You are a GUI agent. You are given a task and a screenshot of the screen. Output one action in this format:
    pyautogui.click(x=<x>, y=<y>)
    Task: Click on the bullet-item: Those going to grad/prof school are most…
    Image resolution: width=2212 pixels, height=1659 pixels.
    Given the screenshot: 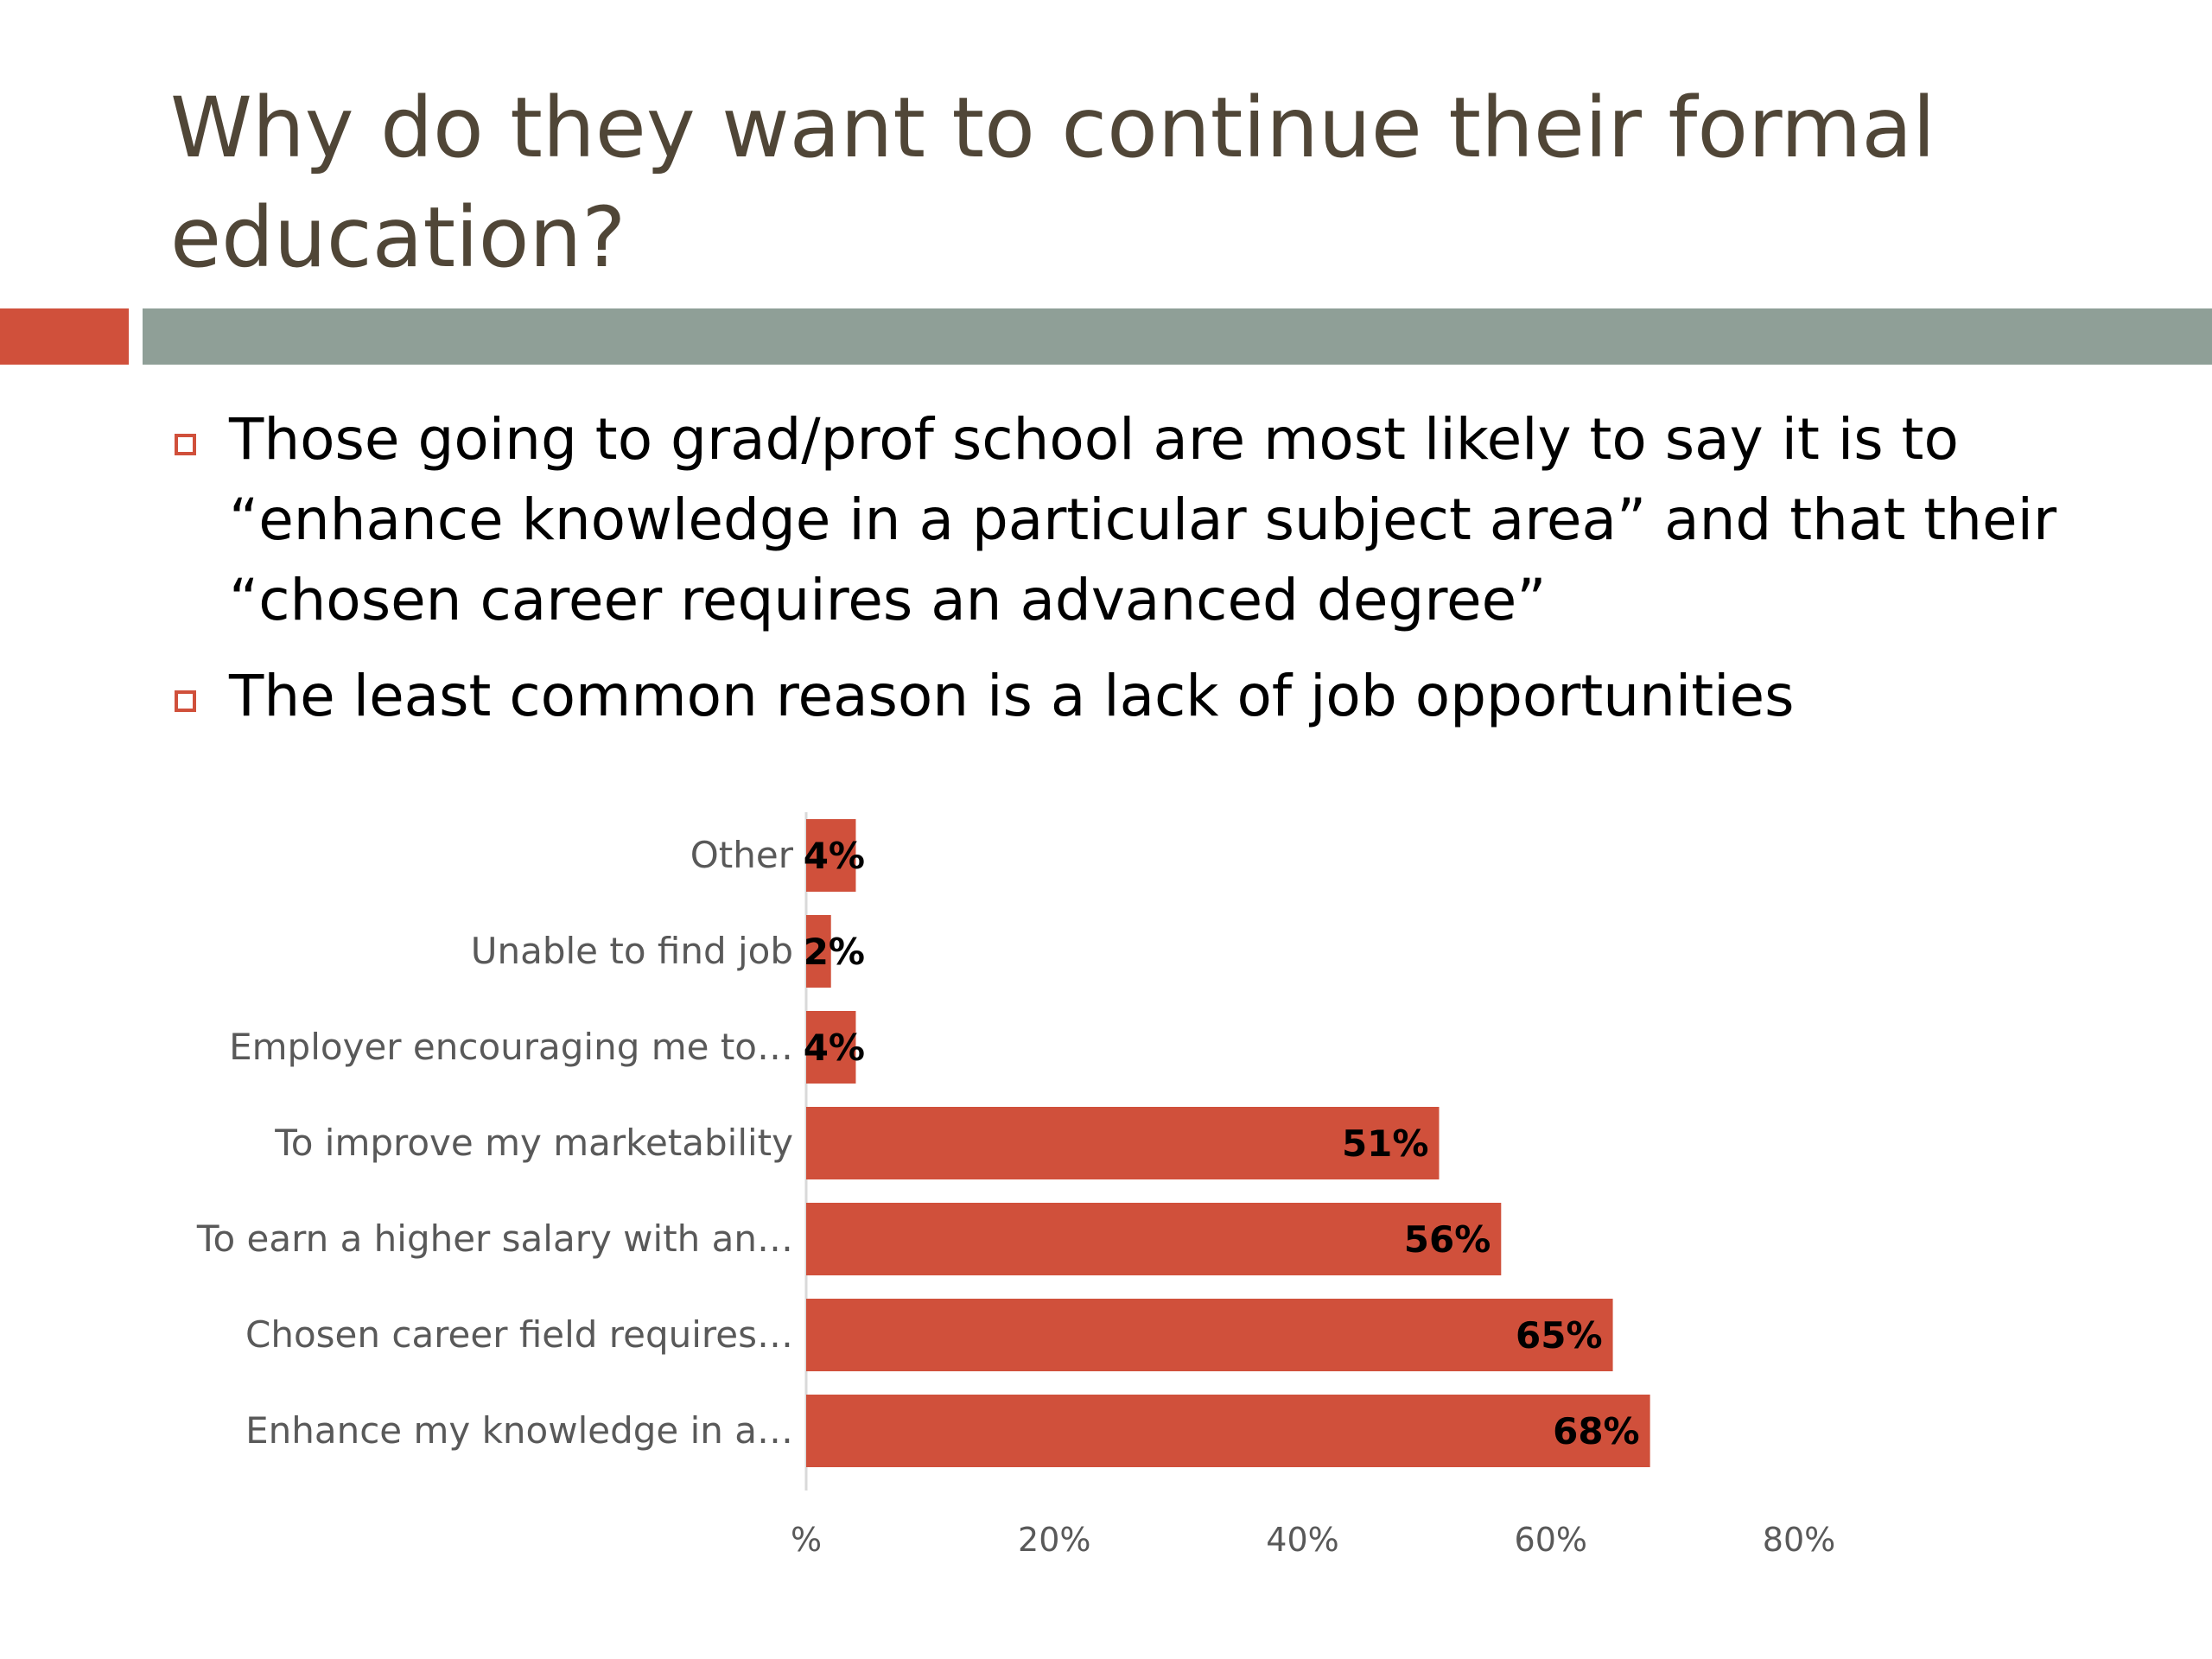 What is the action you would take?
    pyautogui.click(x=1142, y=519)
    